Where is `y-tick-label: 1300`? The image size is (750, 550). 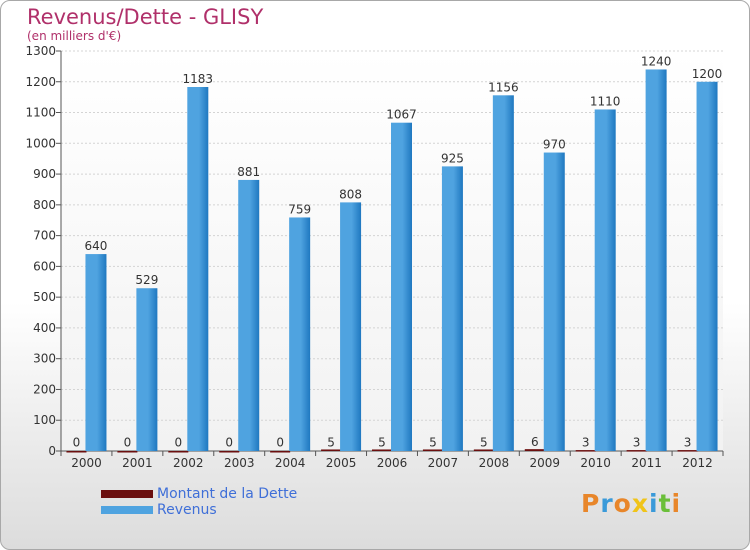
y-tick-label: 1300 is located at coordinates (40, 51).